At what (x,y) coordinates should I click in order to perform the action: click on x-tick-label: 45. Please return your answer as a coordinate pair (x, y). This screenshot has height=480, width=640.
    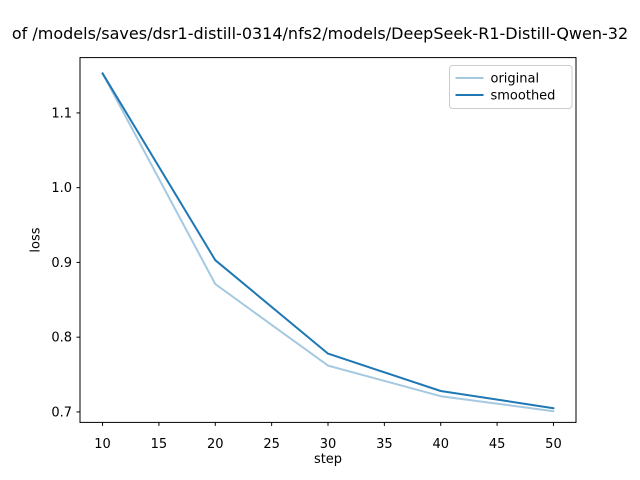
    Looking at the image, I should click on (497, 444).